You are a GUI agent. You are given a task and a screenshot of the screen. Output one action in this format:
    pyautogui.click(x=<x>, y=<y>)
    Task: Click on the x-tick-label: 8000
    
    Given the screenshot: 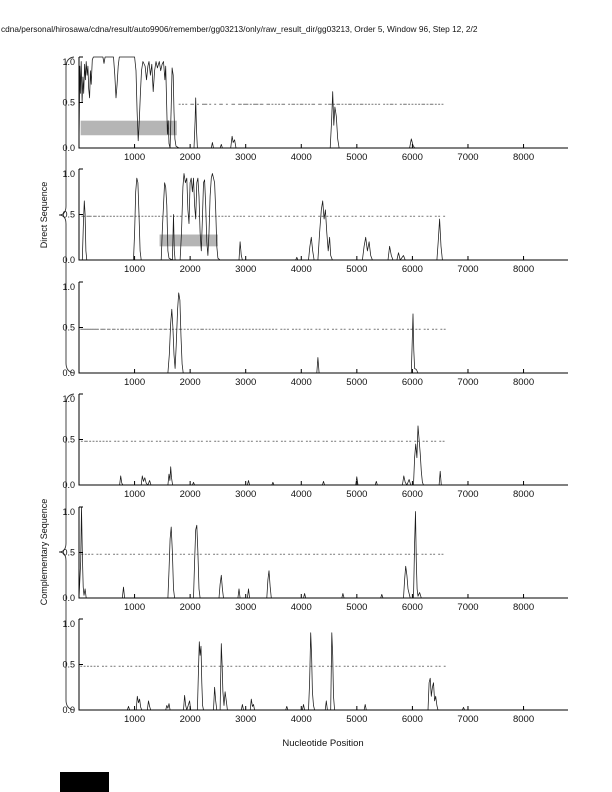 What is the action you would take?
    pyautogui.click(x=523, y=607)
    